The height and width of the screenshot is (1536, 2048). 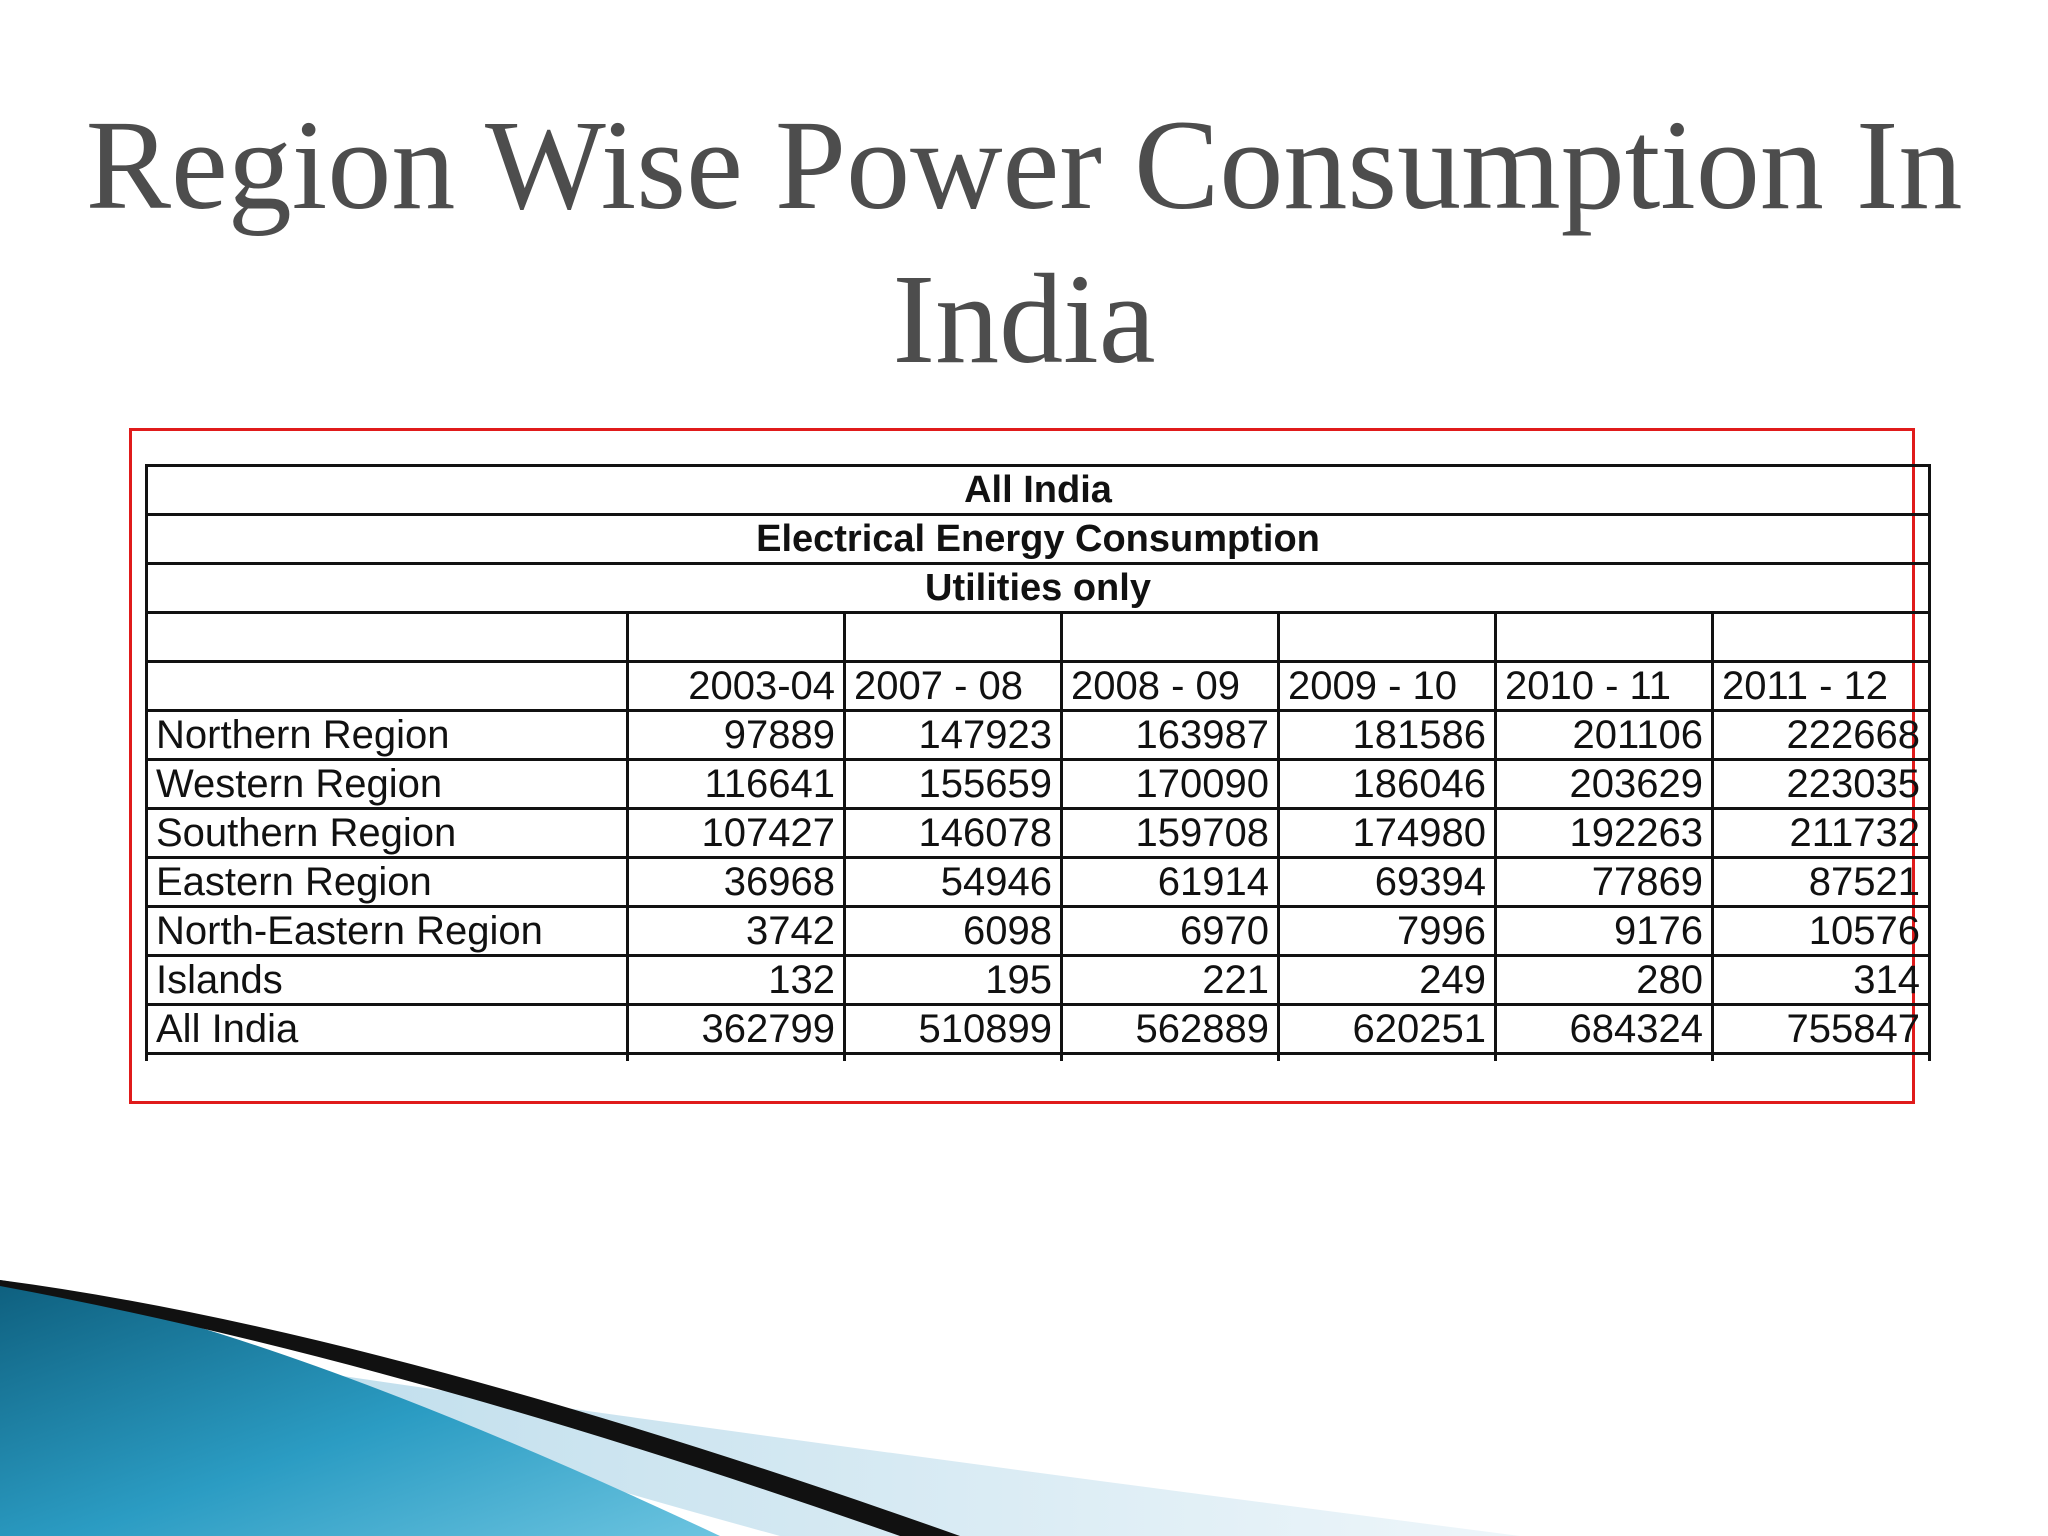 I want to click on value-cell: 116641, so click(x=736, y=784).